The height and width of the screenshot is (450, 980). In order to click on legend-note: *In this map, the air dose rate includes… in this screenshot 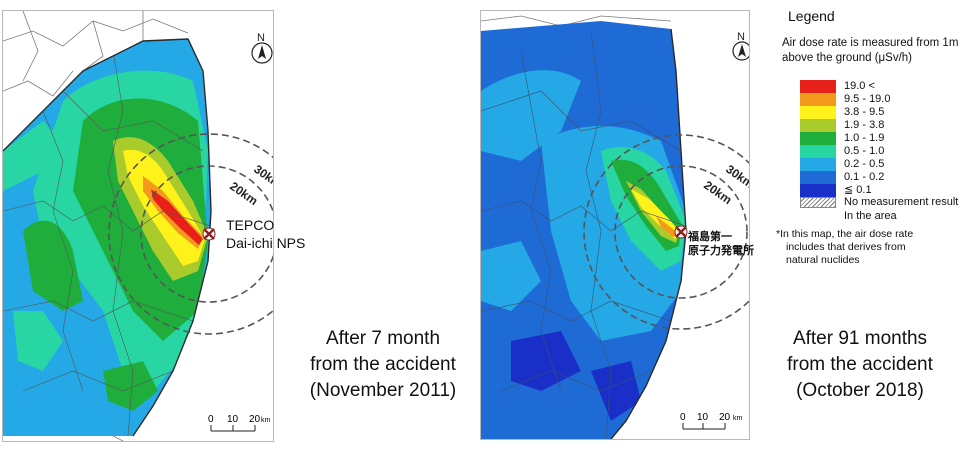, I will do `click(878, 247)`.